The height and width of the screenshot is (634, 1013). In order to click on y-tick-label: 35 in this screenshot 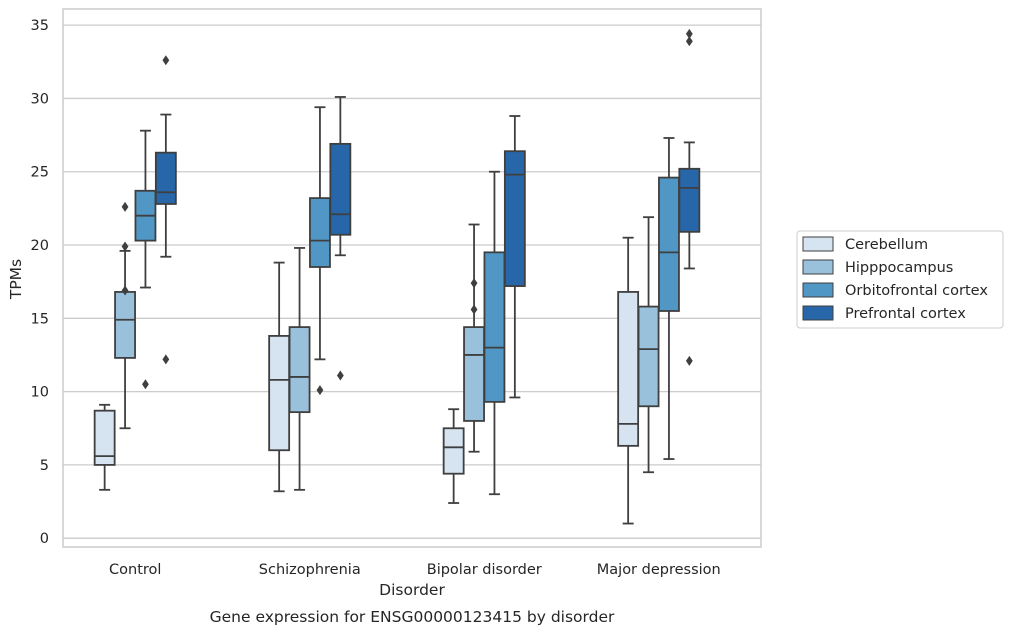, I will do `click(40, 26)`.